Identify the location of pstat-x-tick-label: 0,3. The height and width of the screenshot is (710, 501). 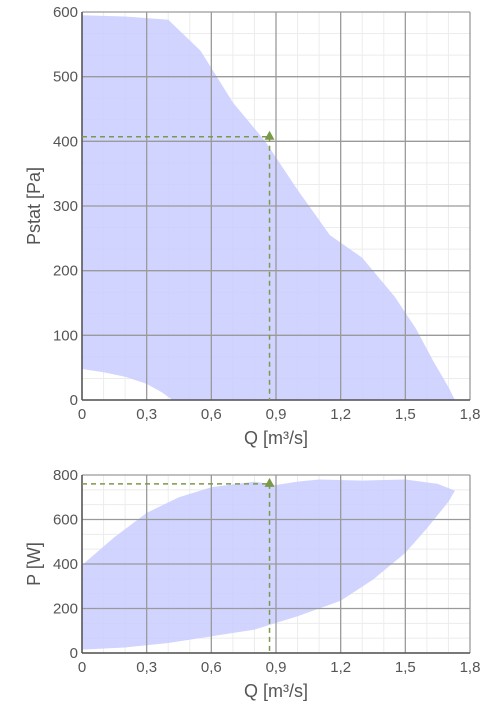
(146, 414).